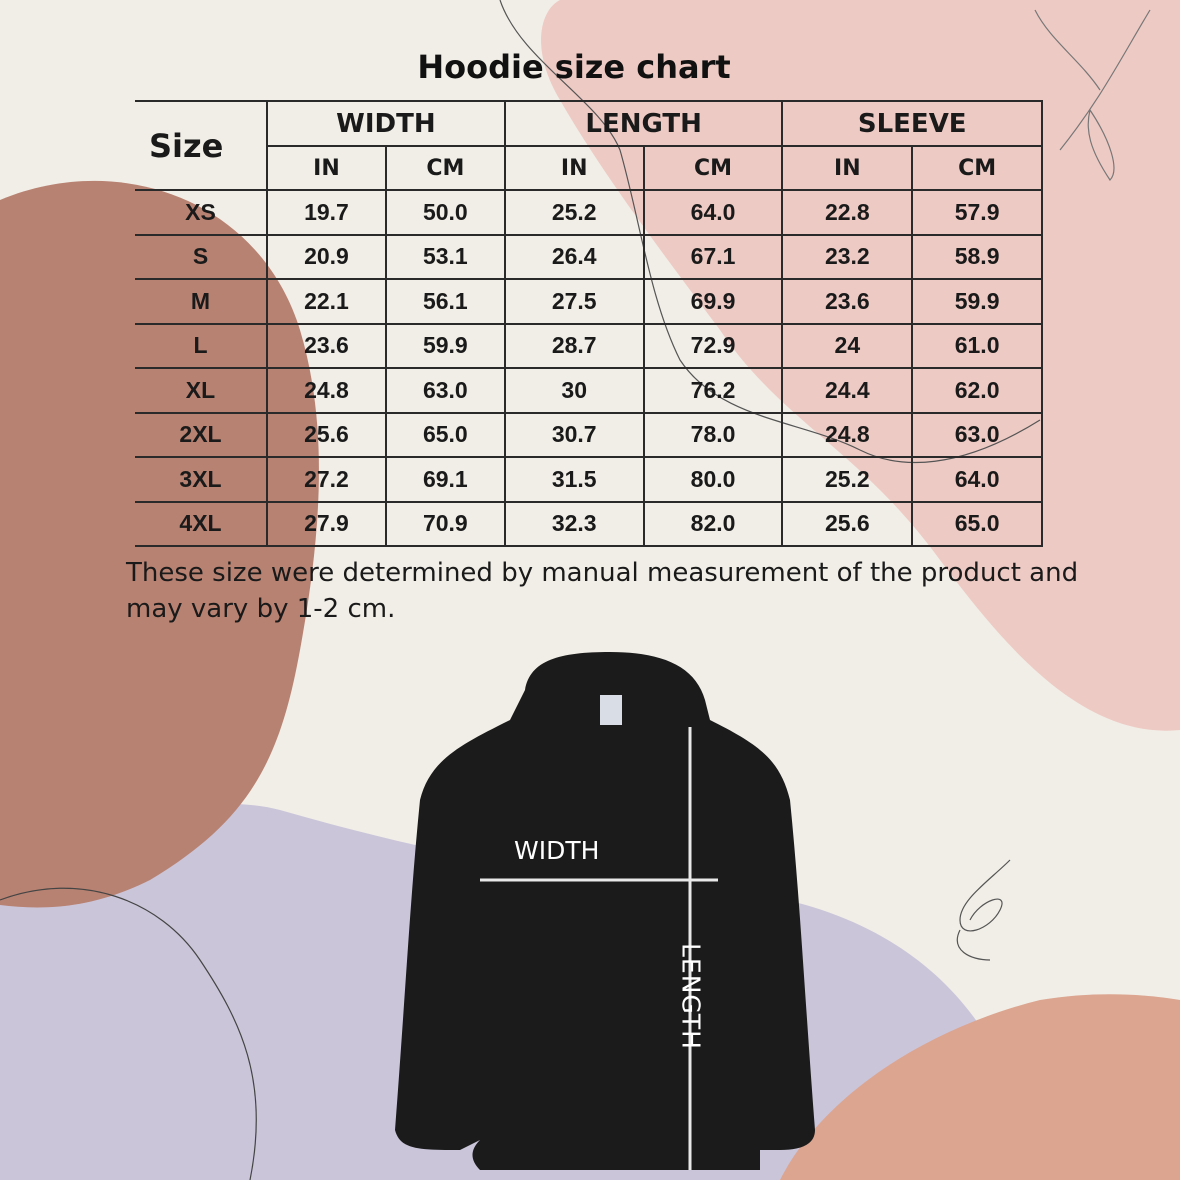  Describe the element at coordinates (713, 256) in the screenshot. I see `measurement-cell: 67.1` at that location.